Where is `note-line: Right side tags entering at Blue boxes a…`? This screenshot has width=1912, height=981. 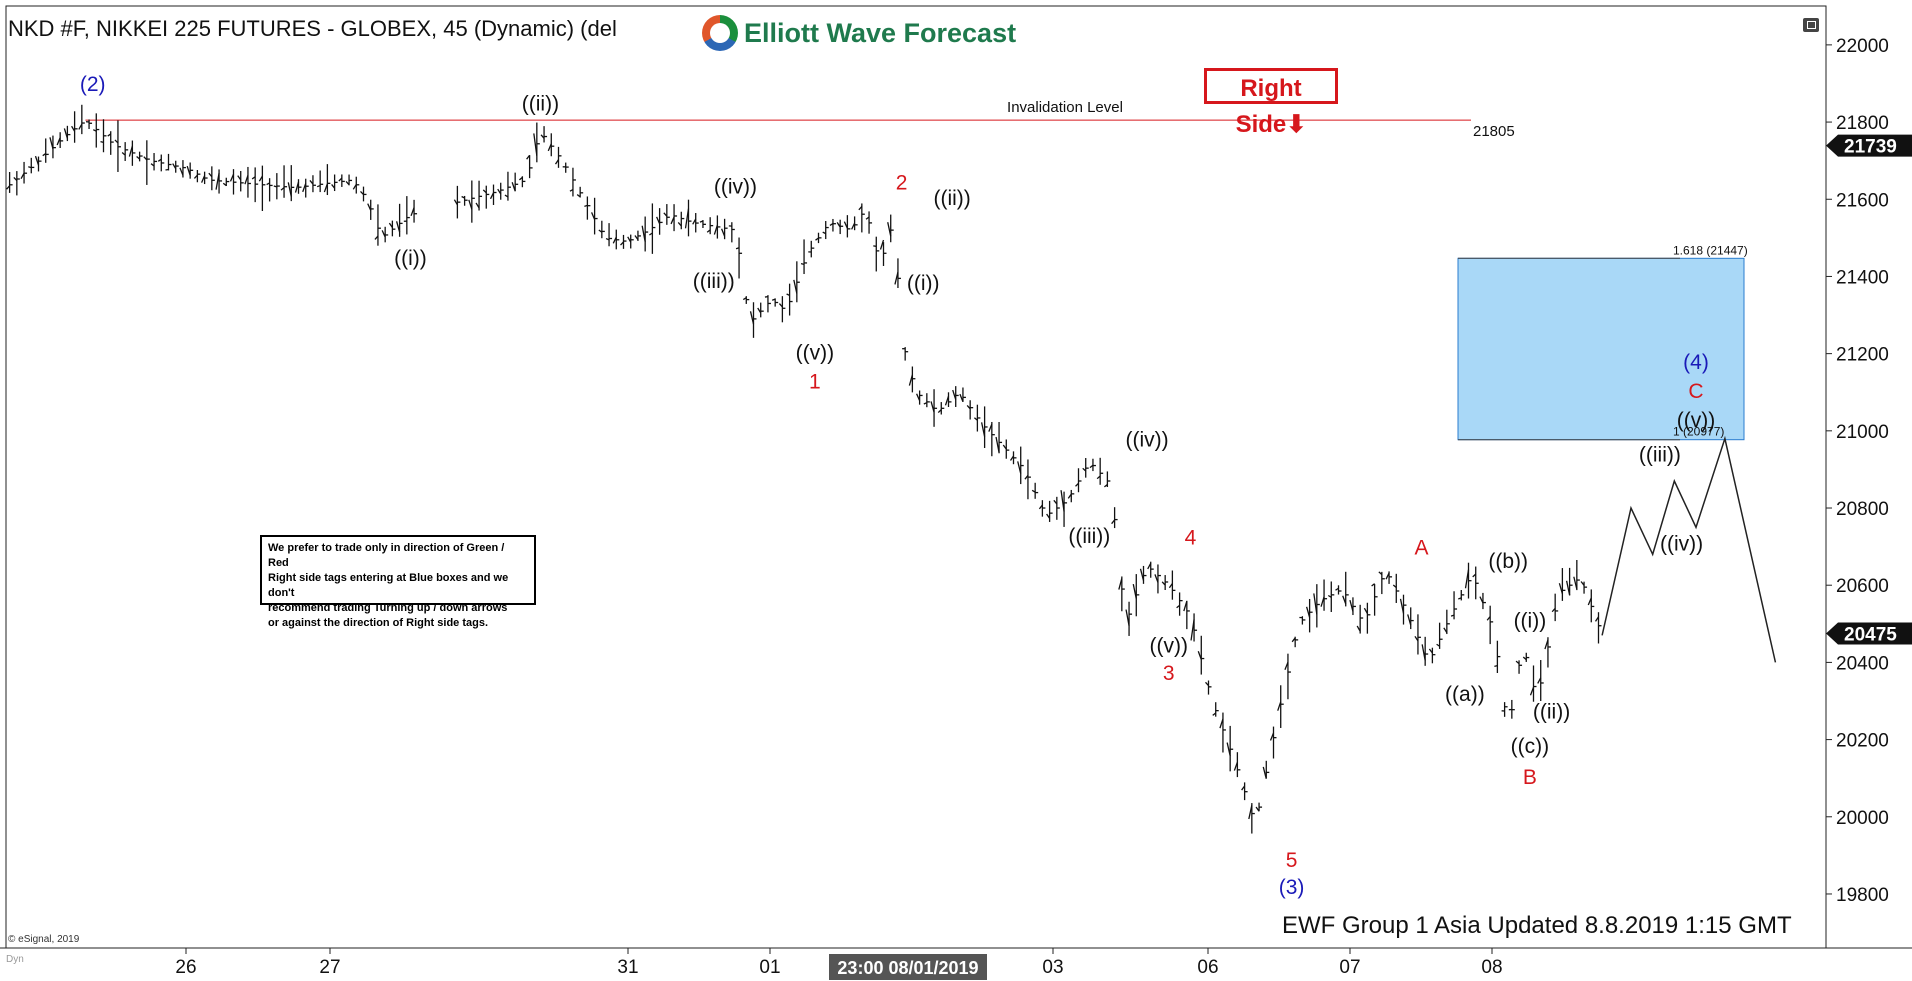
note-line: Right side tags entering at Blue boxes a… is located at coordinates (388, 585).